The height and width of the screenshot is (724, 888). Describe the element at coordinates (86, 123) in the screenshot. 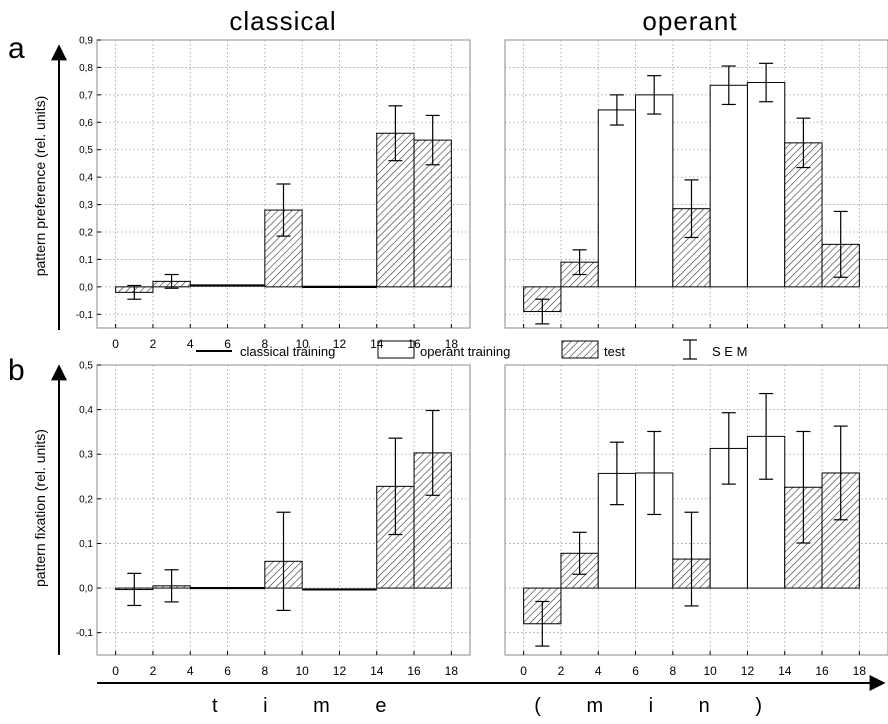

I see `y-tick-label: 0,6` at that location.